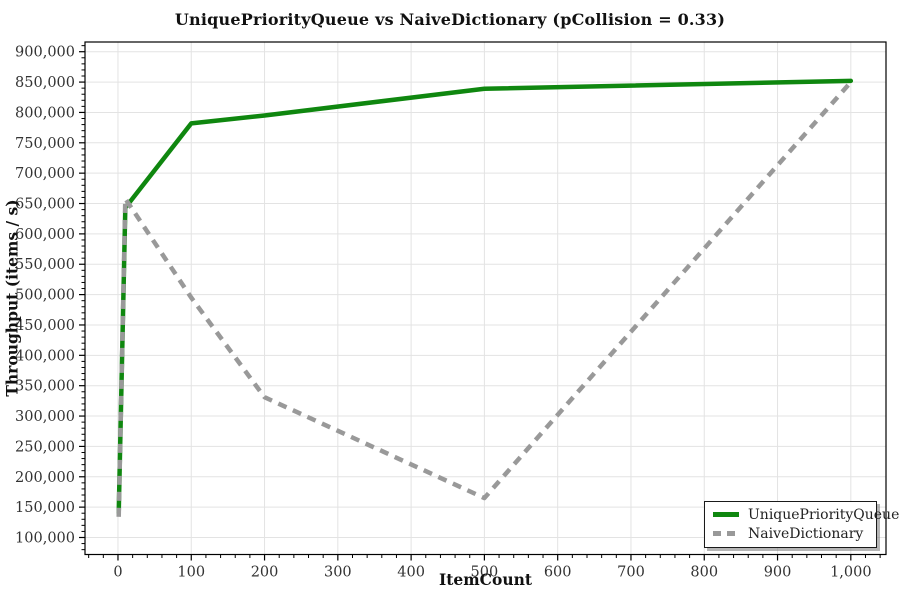  Describe the element at coordinates (45, 265) in the screenshot. I see `svg-text: 550,000` at that location.